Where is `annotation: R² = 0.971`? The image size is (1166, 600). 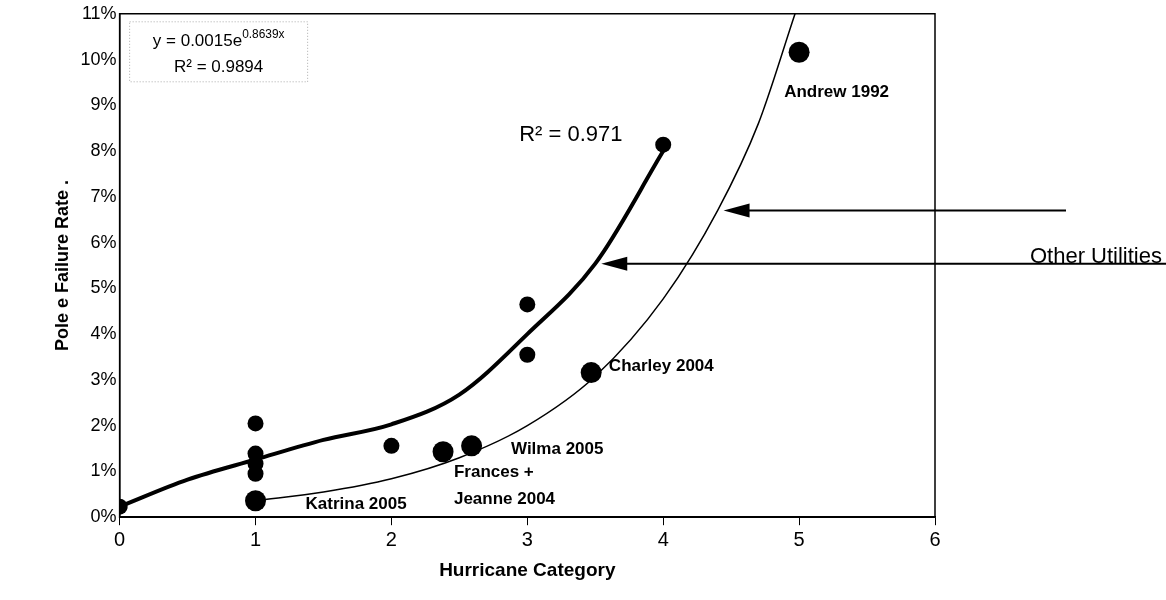
annotation: R² = 0.971 is located at coordinates (571, 133).